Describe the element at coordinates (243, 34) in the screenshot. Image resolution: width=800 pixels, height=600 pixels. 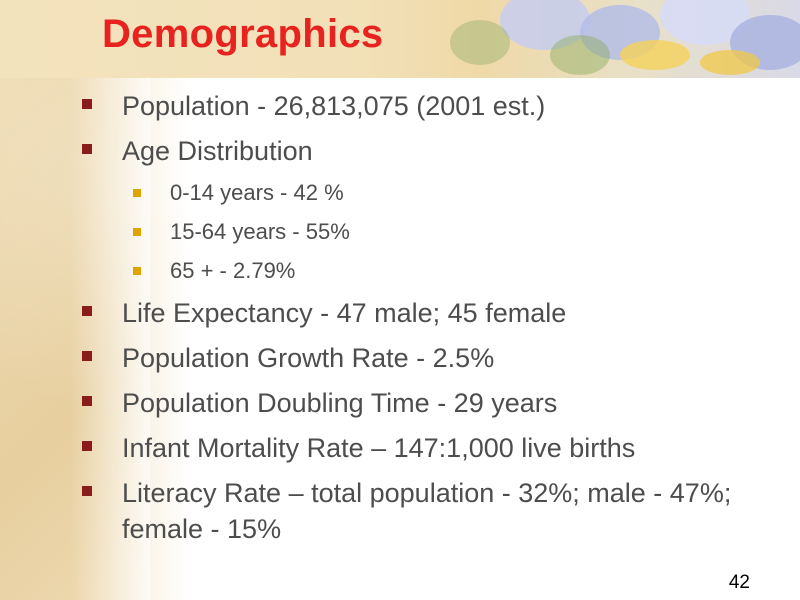
I see `slide-title: Demographics` at that location.